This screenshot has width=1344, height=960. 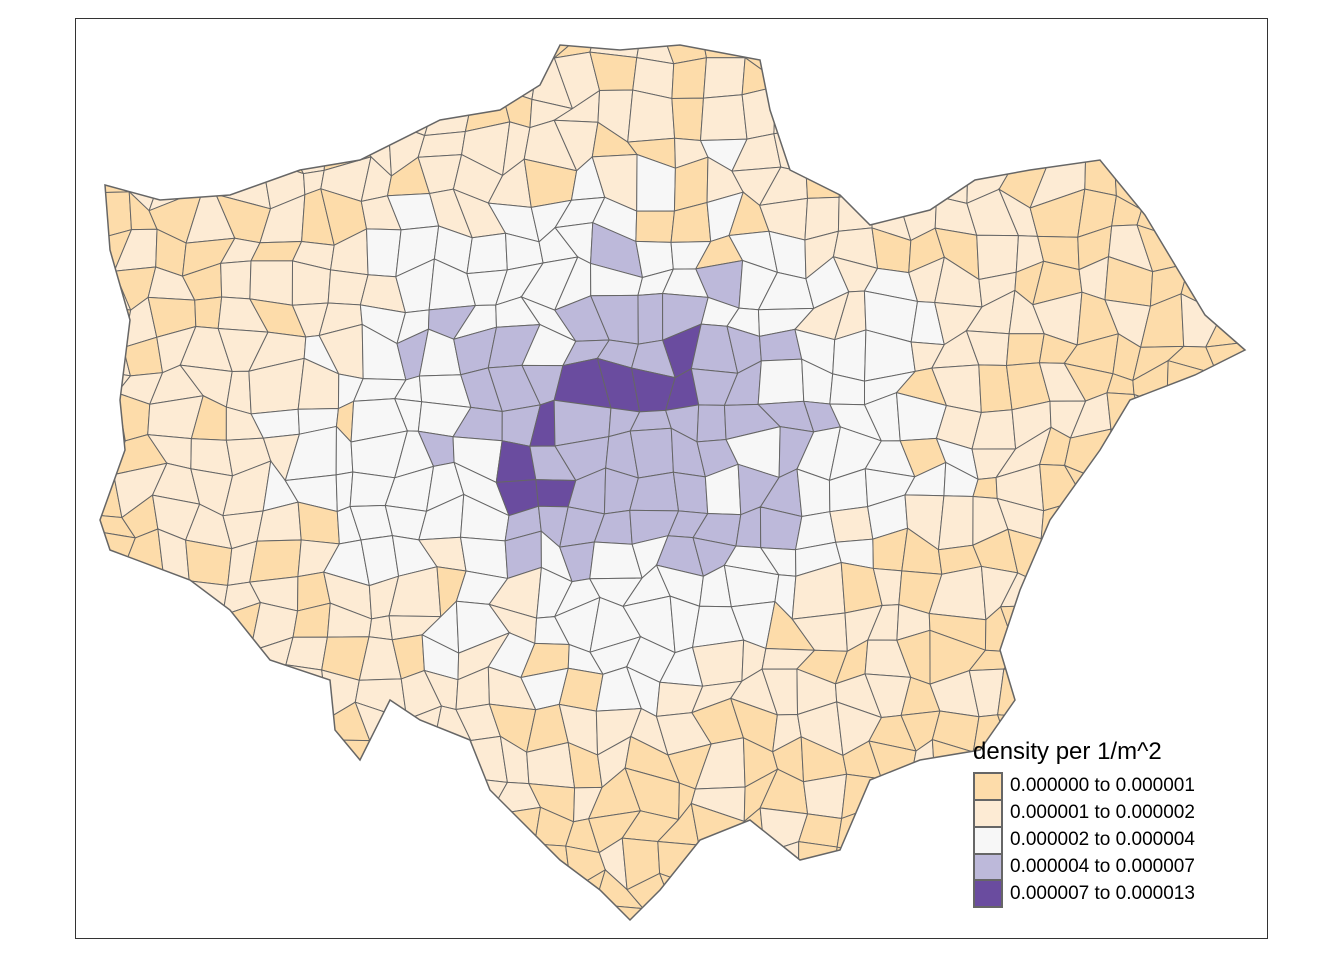 I want to click on legend-label: 0.000000 to 0.000001, so click(x=1102, y=785).